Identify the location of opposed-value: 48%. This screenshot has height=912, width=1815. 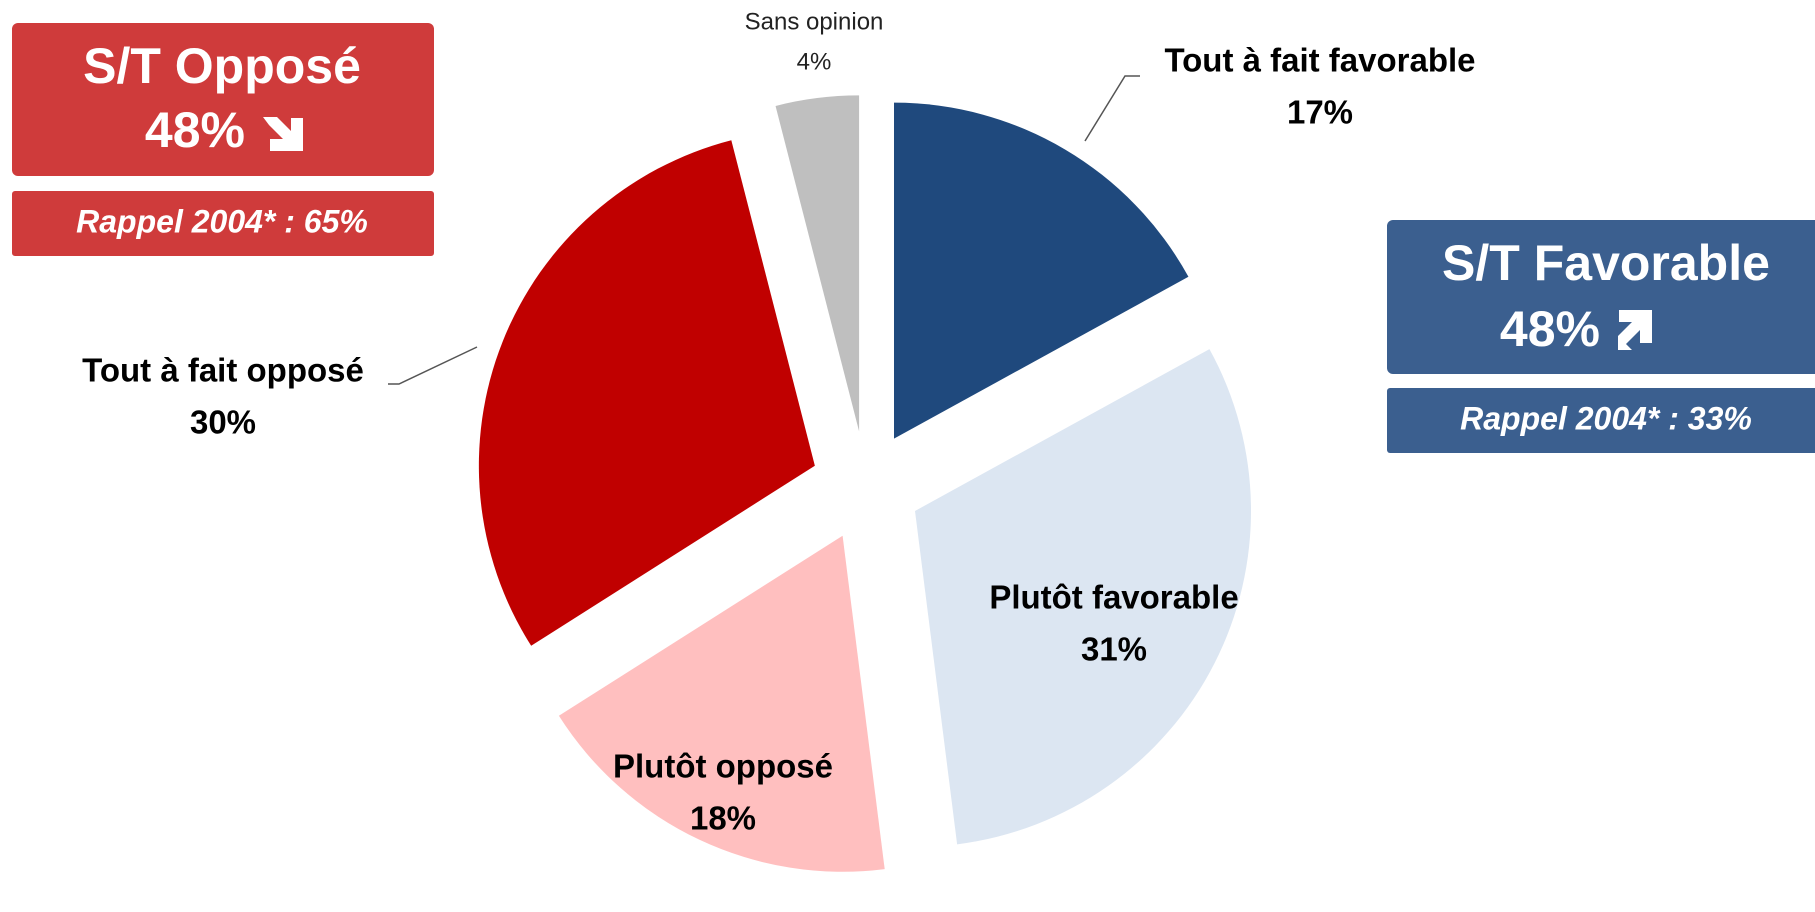
(195, 130).